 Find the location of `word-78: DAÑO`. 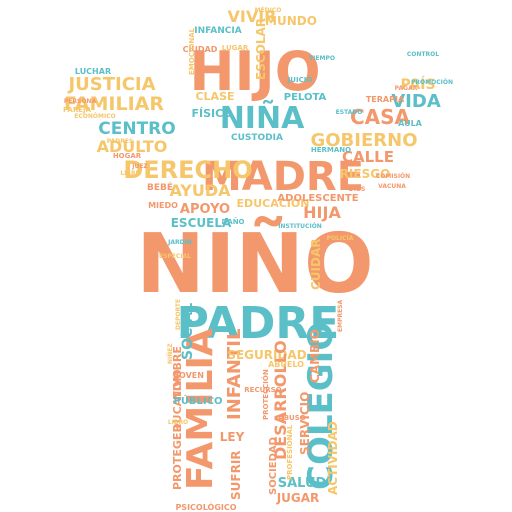

word-78: DAÑO is located at coordinates (232, 221).